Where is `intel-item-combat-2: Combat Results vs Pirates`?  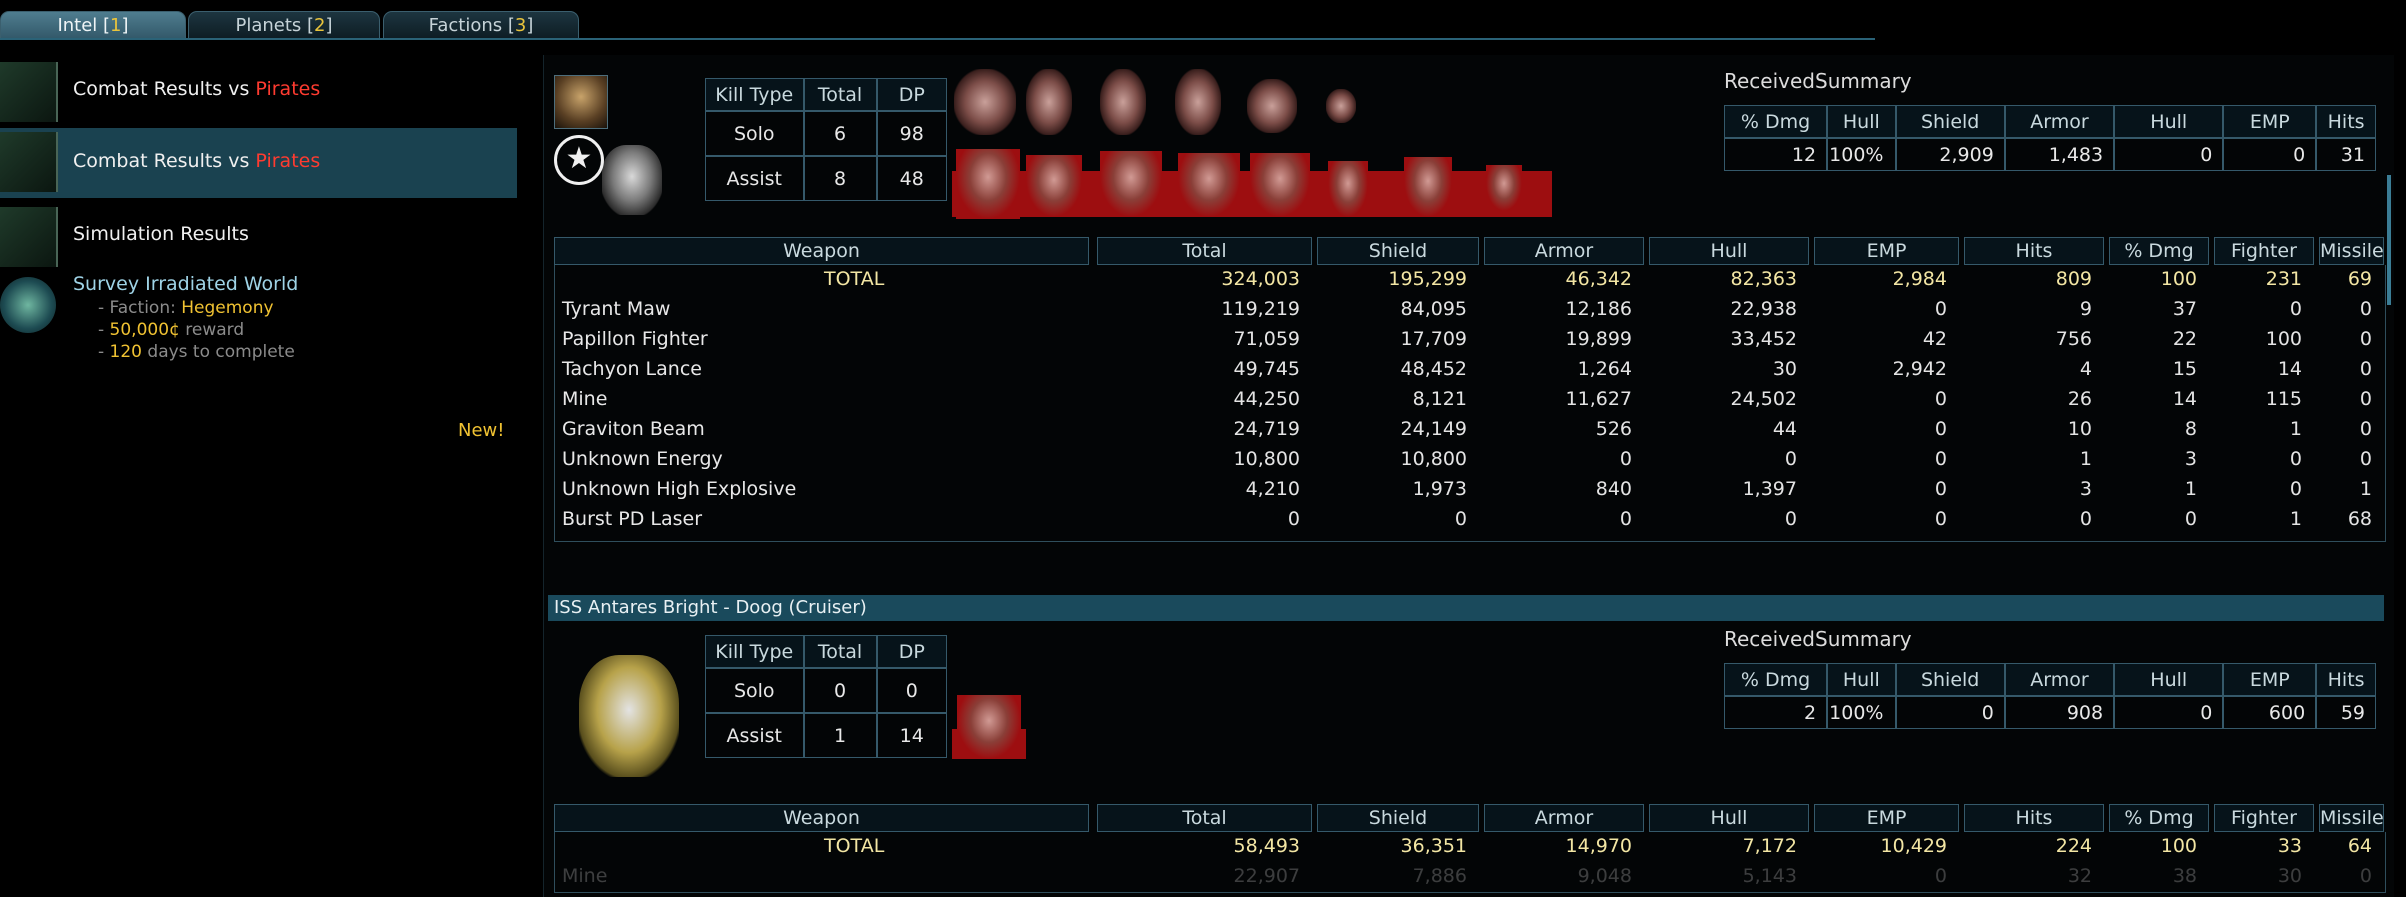
intel-item-combat-2: Combat Results vs Pirates is located at coordinates (258, 163).